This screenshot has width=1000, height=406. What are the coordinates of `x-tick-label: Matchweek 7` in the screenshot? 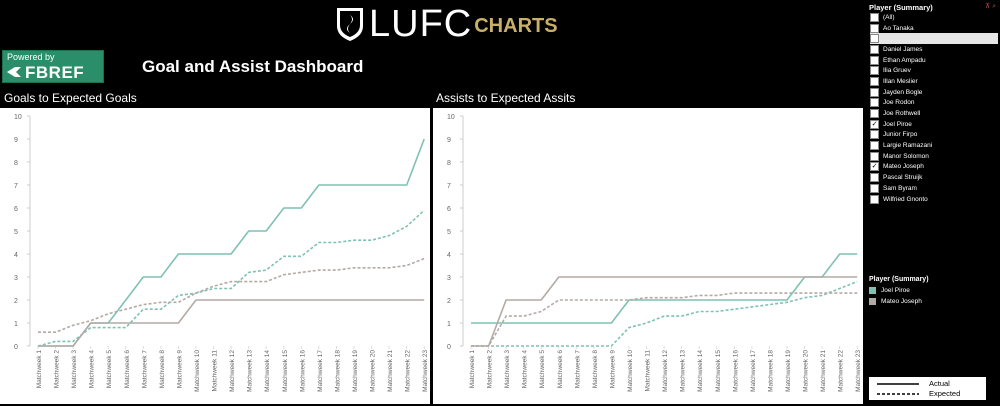 It's located at (577, 369).